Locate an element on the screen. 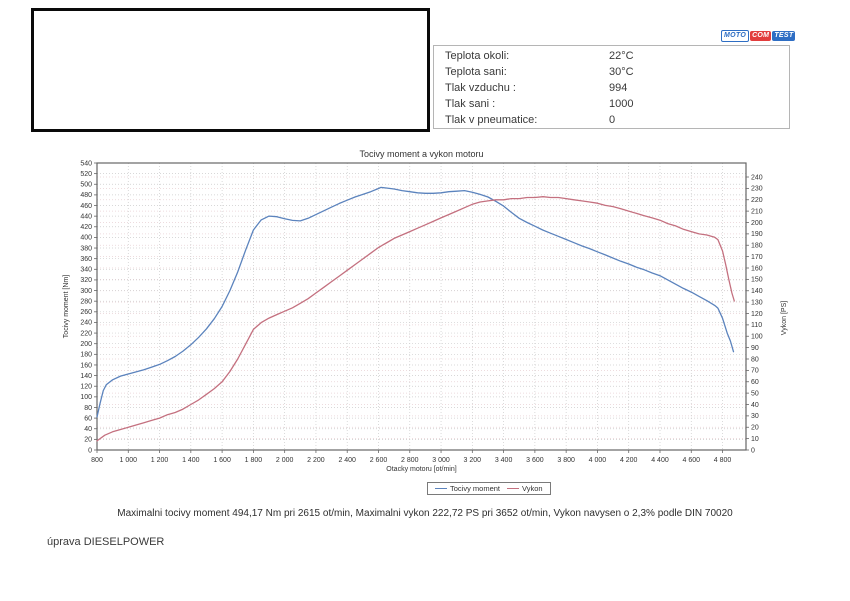  table-row: Tlak sani : 1000 is located at coordinates (611, 104).